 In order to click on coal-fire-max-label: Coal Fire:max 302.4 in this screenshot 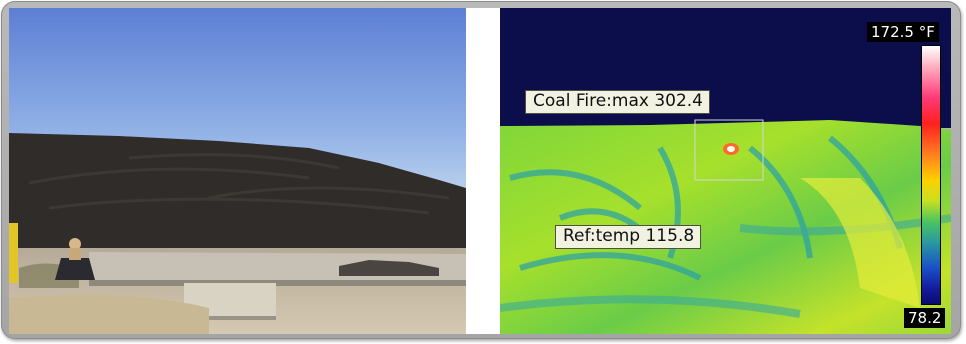, I will do `click(617, 102)`.